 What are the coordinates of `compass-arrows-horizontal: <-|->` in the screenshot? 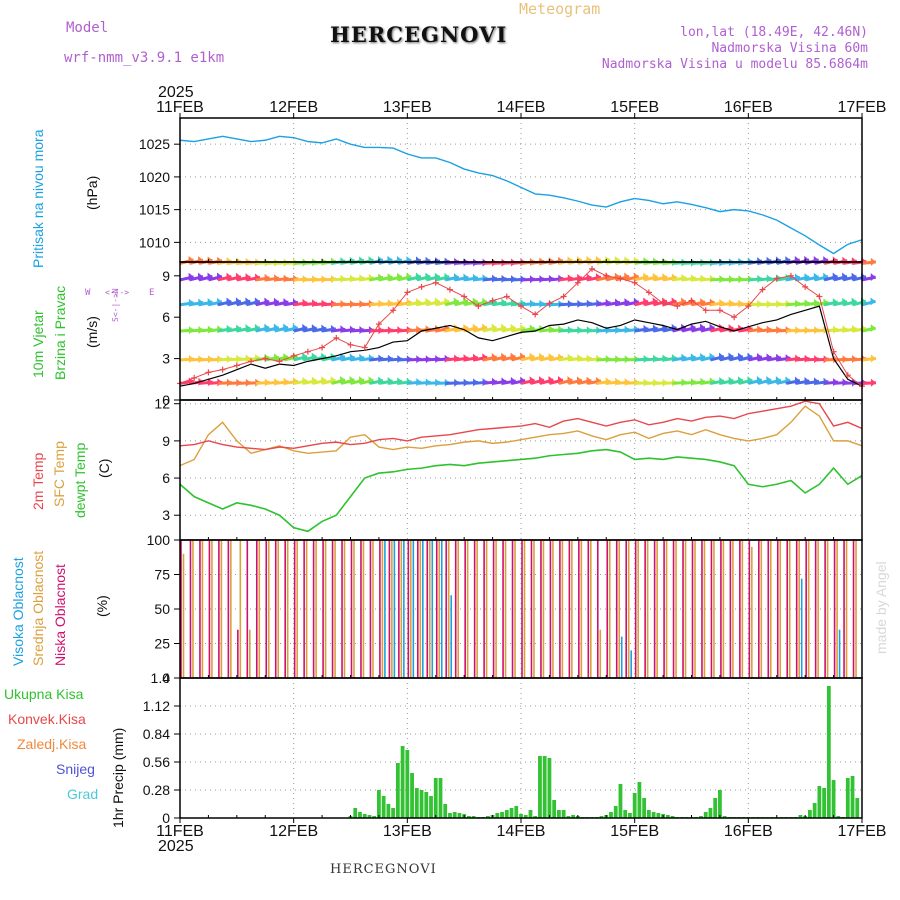 It's located at (117, 292).